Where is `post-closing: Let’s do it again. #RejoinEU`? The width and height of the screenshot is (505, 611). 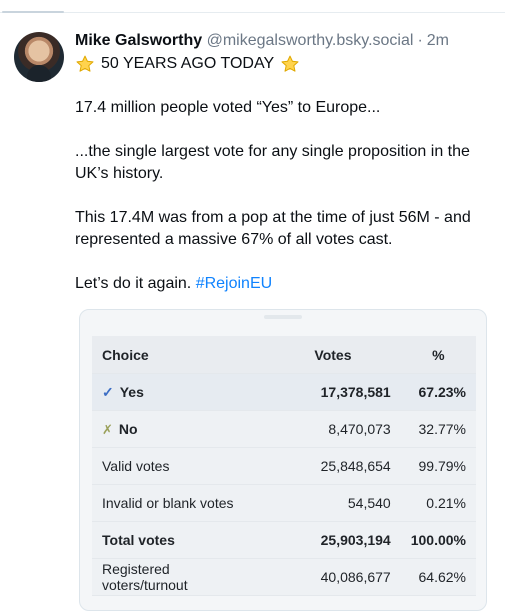
post-closing: Let’s do it again. #RejoinEU is located at coordinates (285, 284).